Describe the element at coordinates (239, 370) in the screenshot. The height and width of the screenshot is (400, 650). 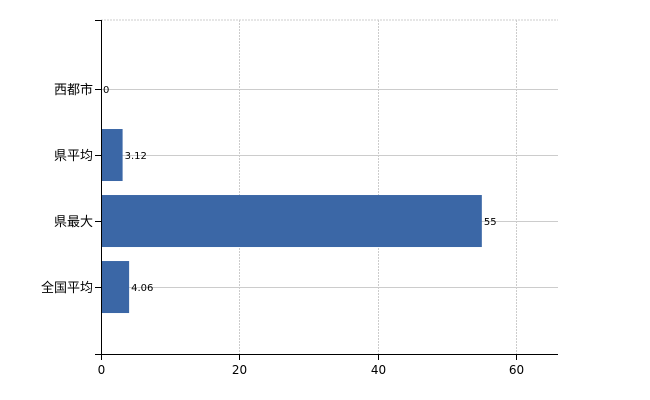
I see `x-tick-label: 20` at that location.